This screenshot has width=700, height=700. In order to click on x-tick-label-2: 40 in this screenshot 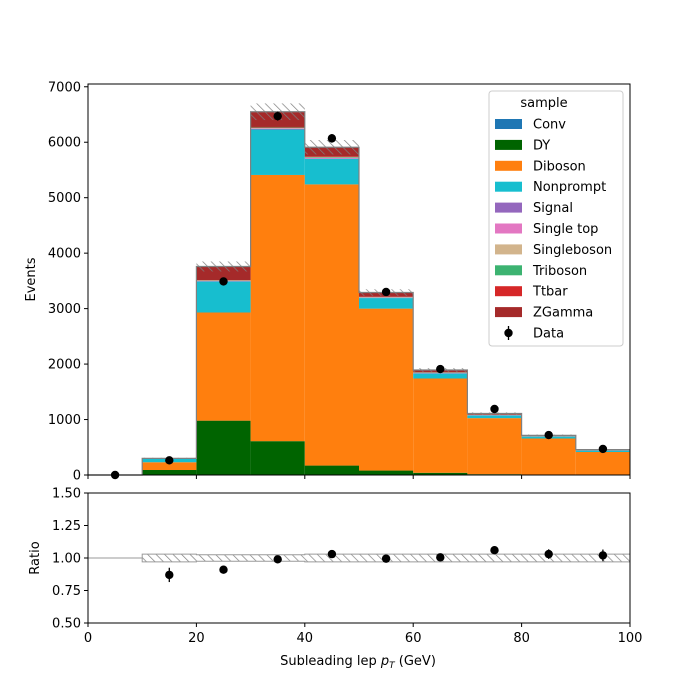, I will do `click(305, 638)`.